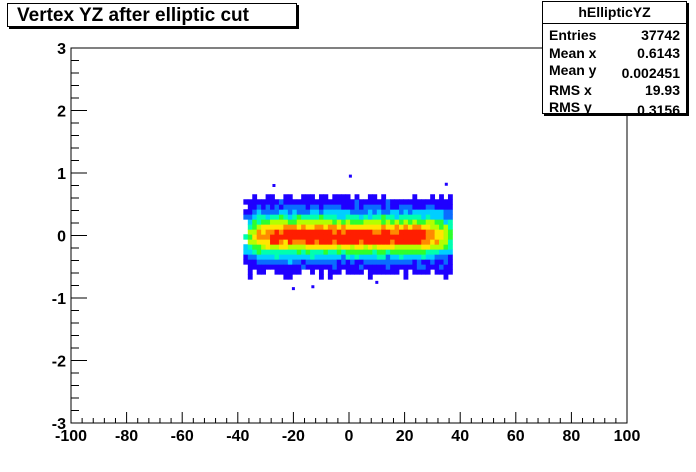 The height and width of the screenshot is (472, 696). I want to click on stat-label: Mean x, so click(573, 53).